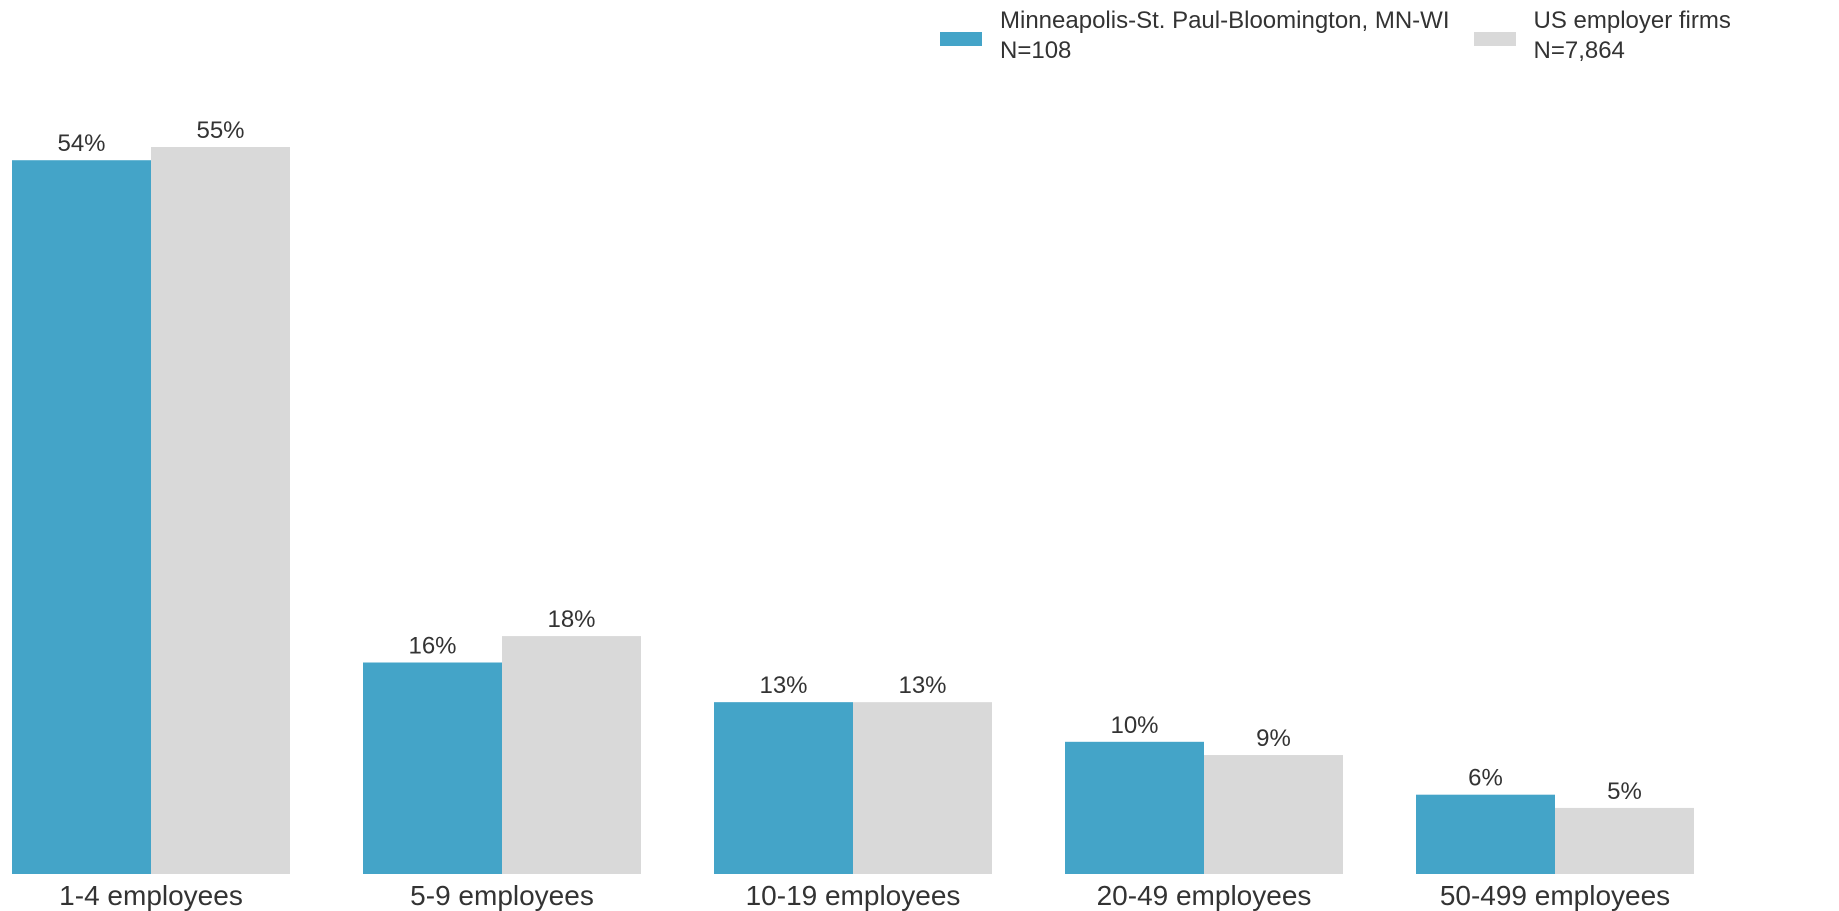 The width and height of the screenshot is (1839, 911). I want to click on x-tick-label-1: 5-9 employees, so click(502, 895).